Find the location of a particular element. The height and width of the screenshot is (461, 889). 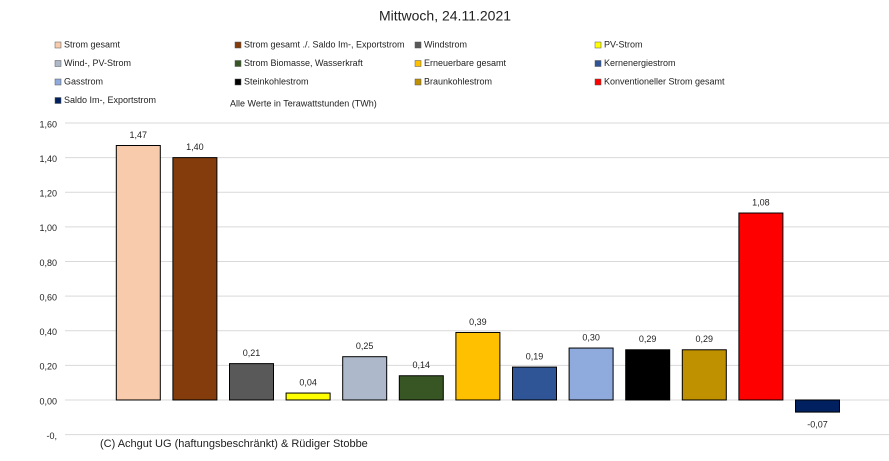

value-label: 0,25 is located at coordinates (365, 346).